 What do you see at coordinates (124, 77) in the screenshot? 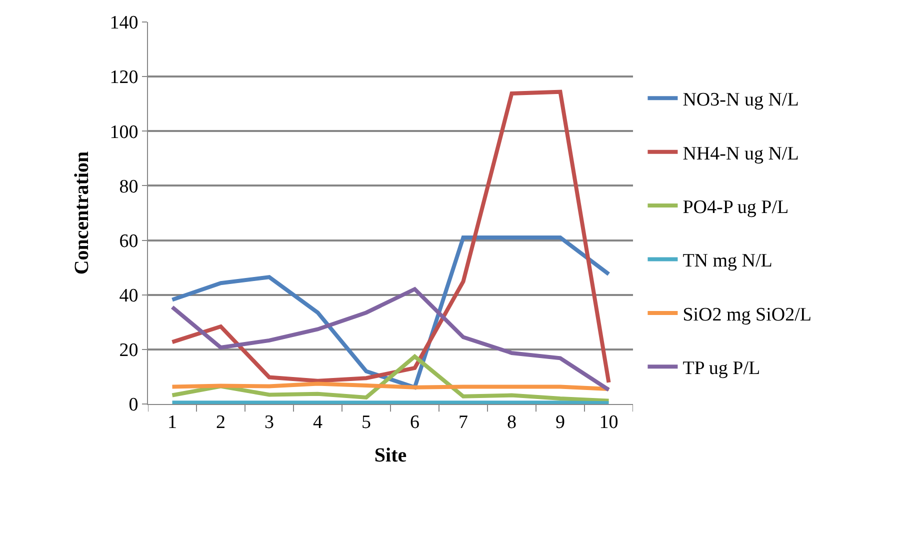
I see `y-tick-label: 120` at bounding box center [124, 77].